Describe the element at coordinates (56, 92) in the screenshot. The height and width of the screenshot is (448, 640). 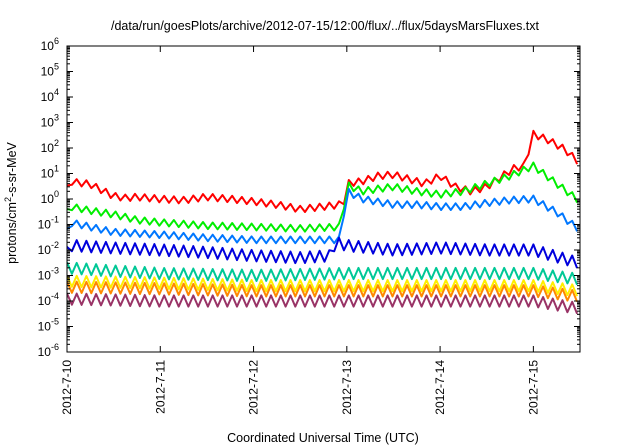
I see `y-tick-exponent: 4` at that location.